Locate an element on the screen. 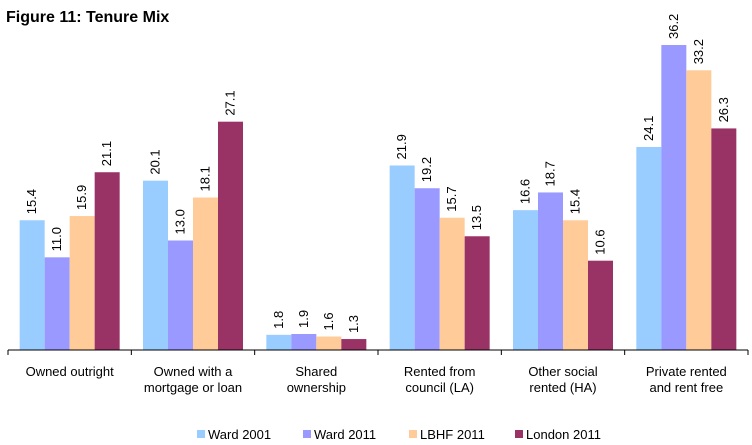 The image size is (752, 445). x-tick-label: Rented from council (LA) is located at coordinates (440, 379).